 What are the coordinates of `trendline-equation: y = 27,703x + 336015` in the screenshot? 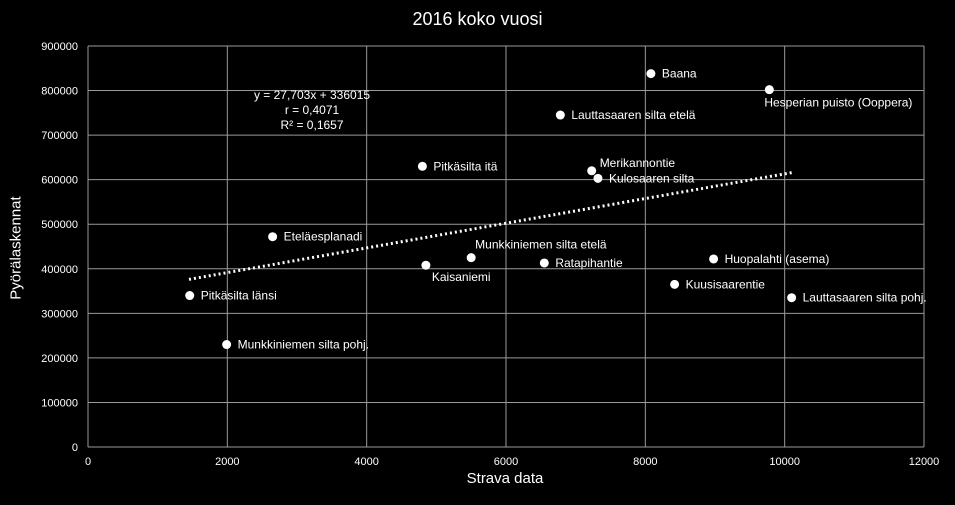 It's located at (312, 95).